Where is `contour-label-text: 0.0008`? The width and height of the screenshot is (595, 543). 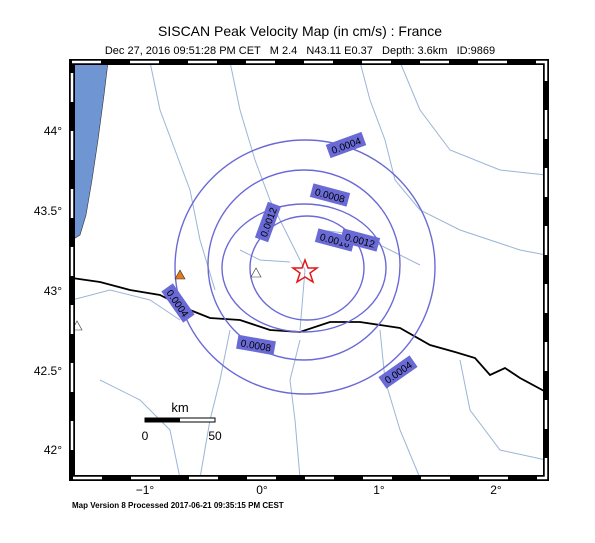 contour-label-text: 0.0008 is located at coordinates (256, 346).